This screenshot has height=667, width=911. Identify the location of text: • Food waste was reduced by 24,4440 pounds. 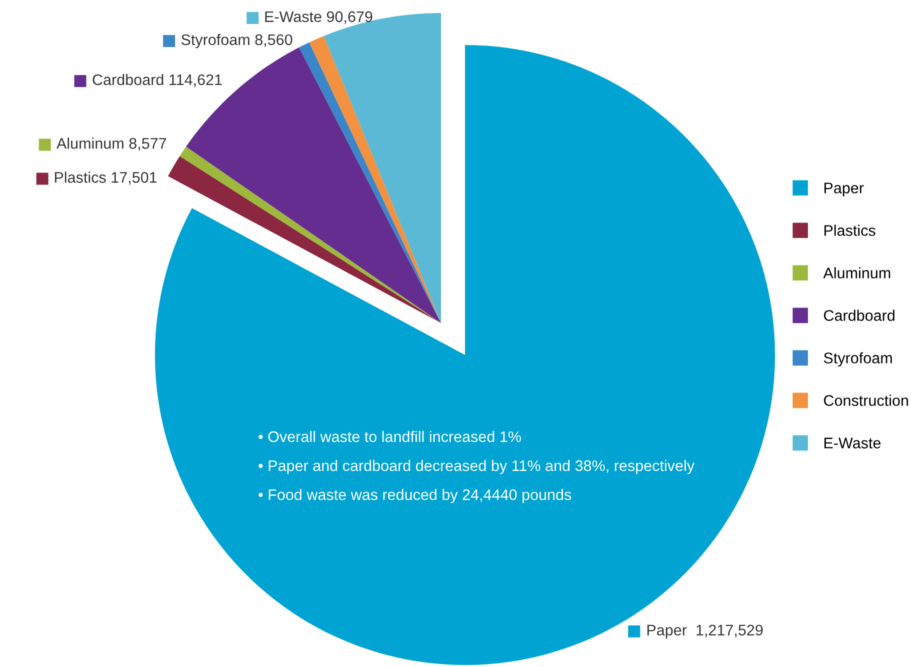
(415, 496).